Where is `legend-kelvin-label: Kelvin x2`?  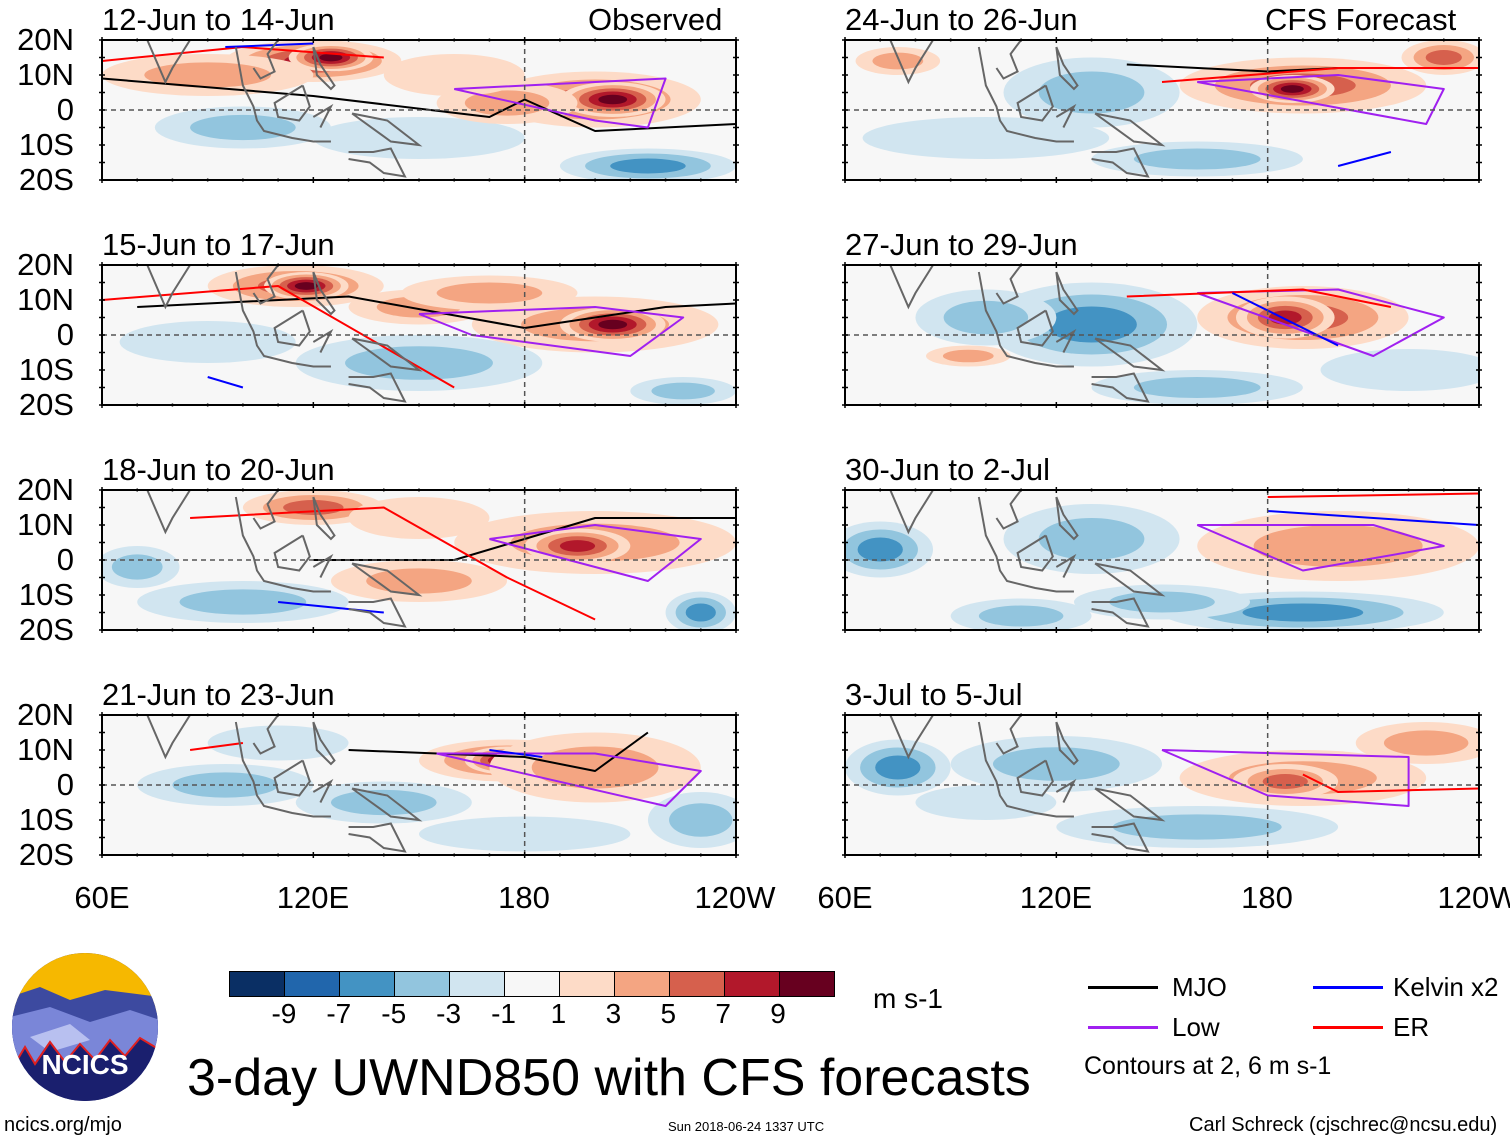
legend-kelvin-label: Kelvin x2 is located at coordinates (1446, 987).